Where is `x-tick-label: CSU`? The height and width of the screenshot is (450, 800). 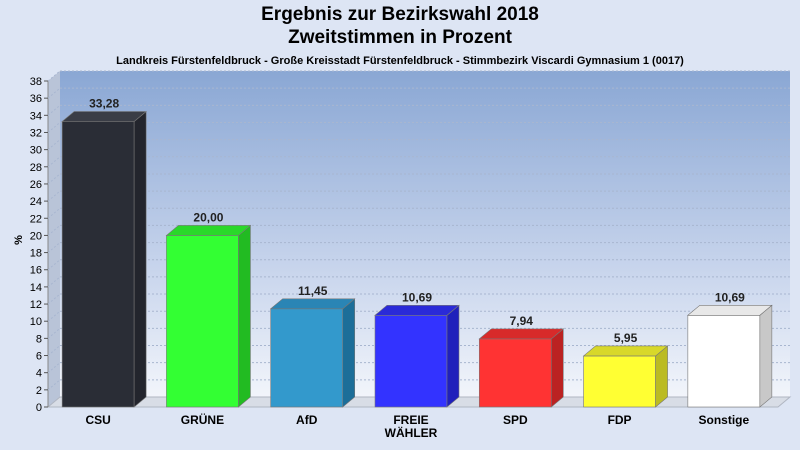 x-tick-label: CSU is located at coordinates (97, 420).